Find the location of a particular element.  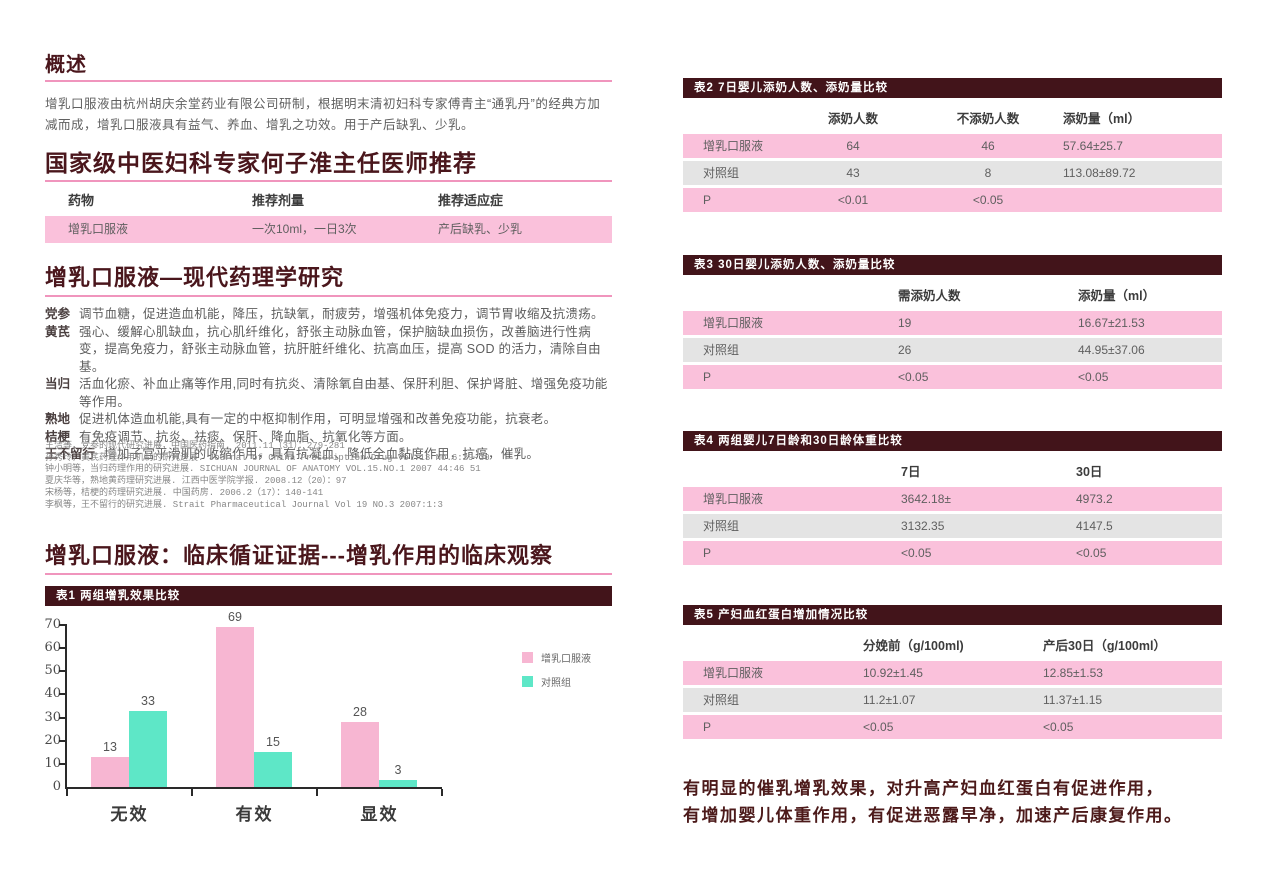

pharmacology-title: 增乳口服液—现代药理学研究 is located at coordinates (195, 277).